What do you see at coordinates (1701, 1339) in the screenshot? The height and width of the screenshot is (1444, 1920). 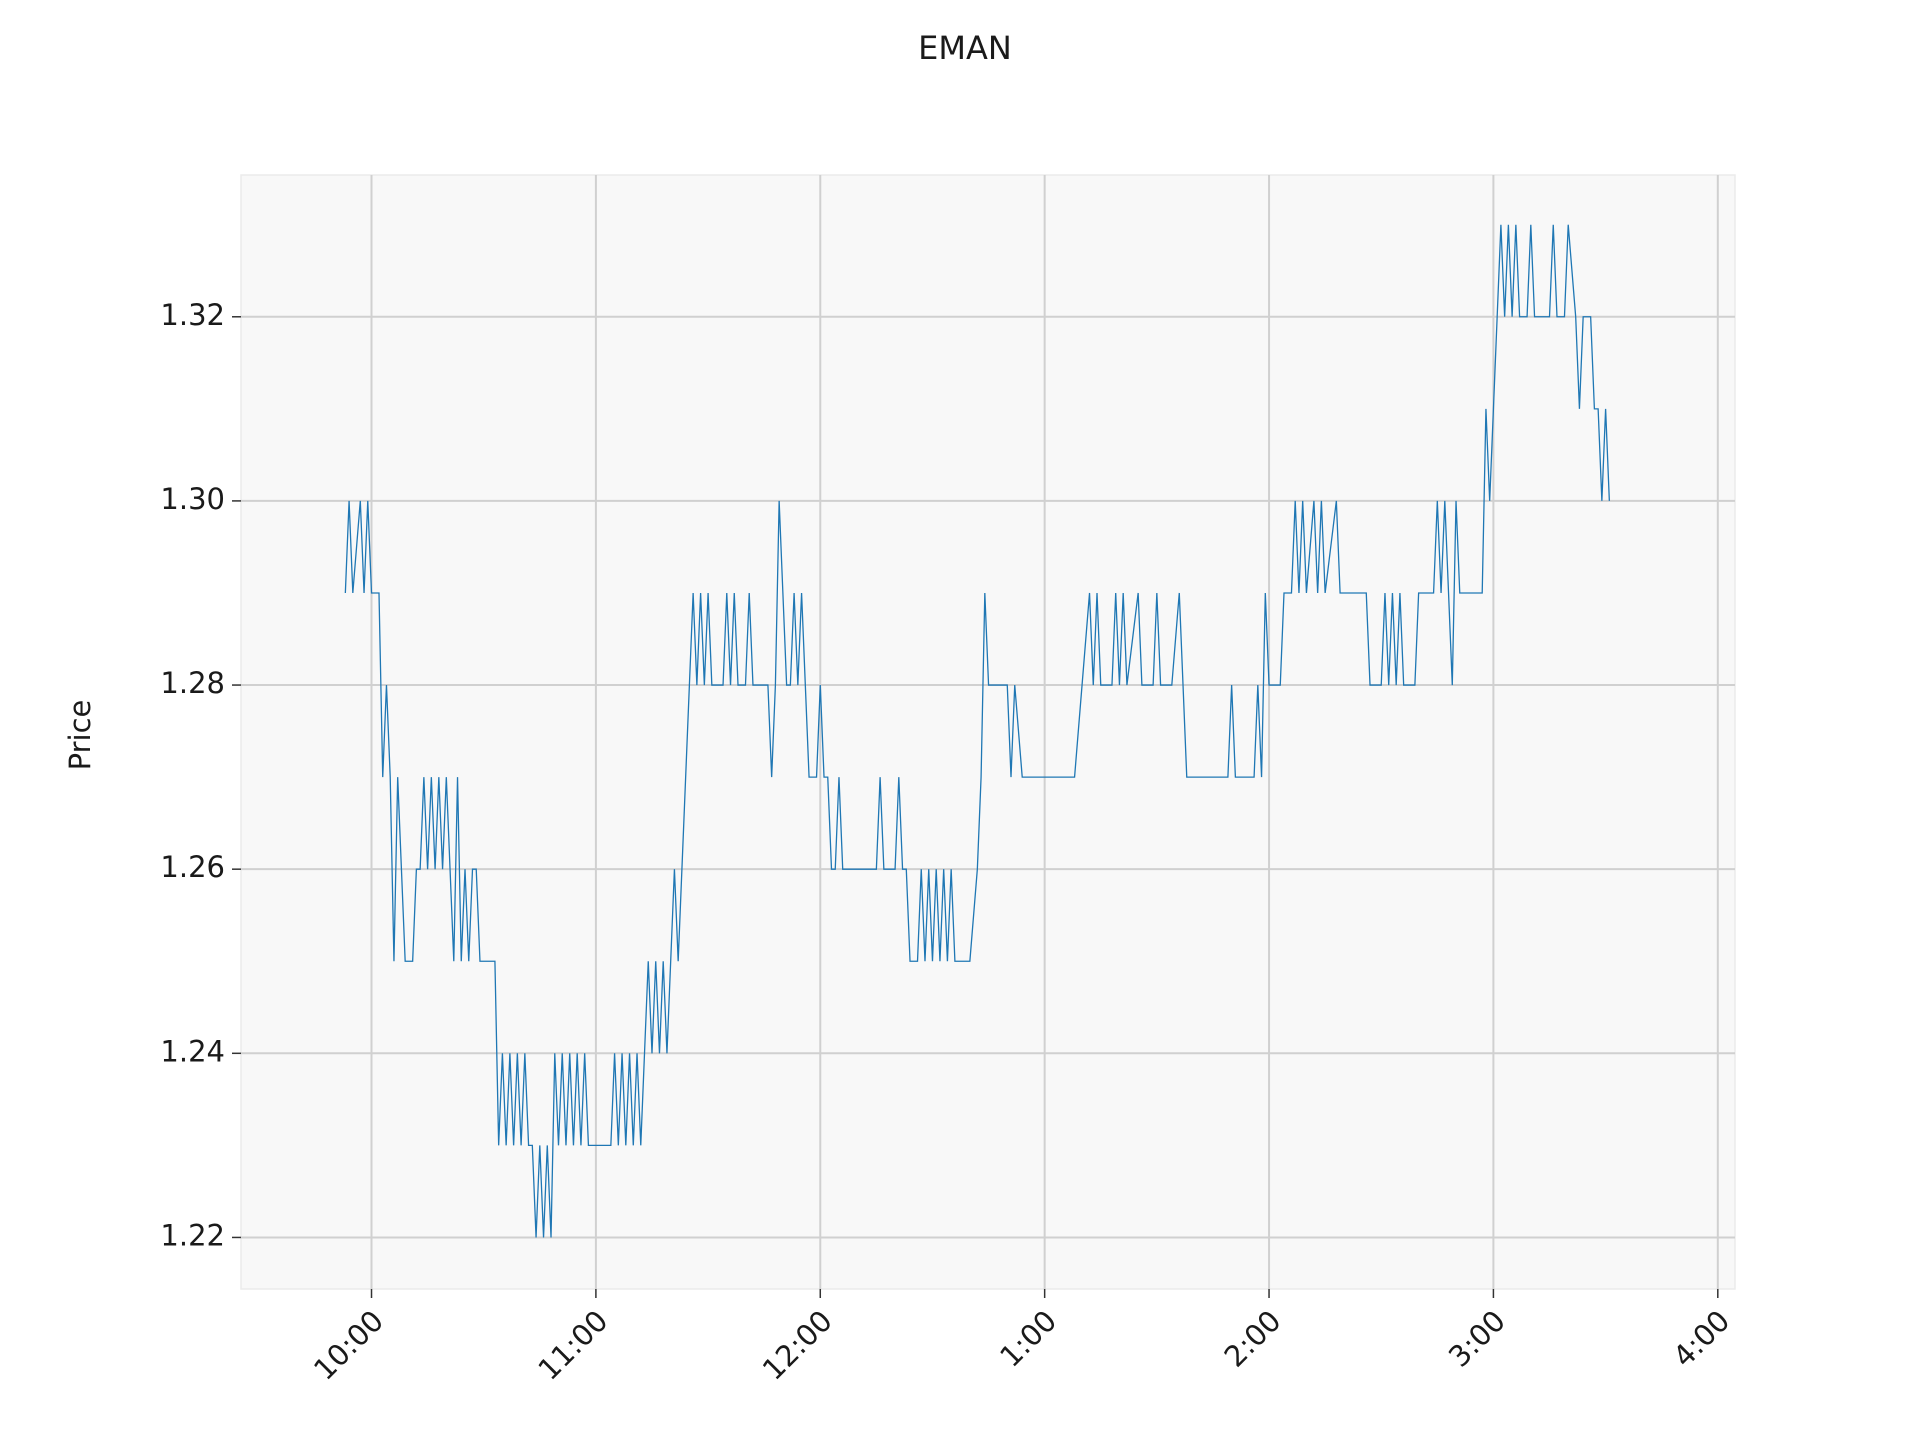 I see `x-tick-label: 4:00` at bounding box center [1701, 1339].